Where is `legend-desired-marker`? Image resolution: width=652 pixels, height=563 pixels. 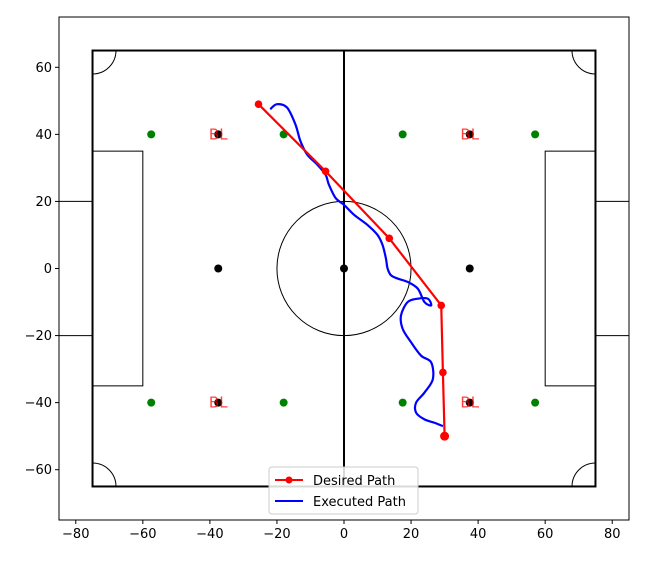
legend-desired-marker is located at coordinates (289, 480).